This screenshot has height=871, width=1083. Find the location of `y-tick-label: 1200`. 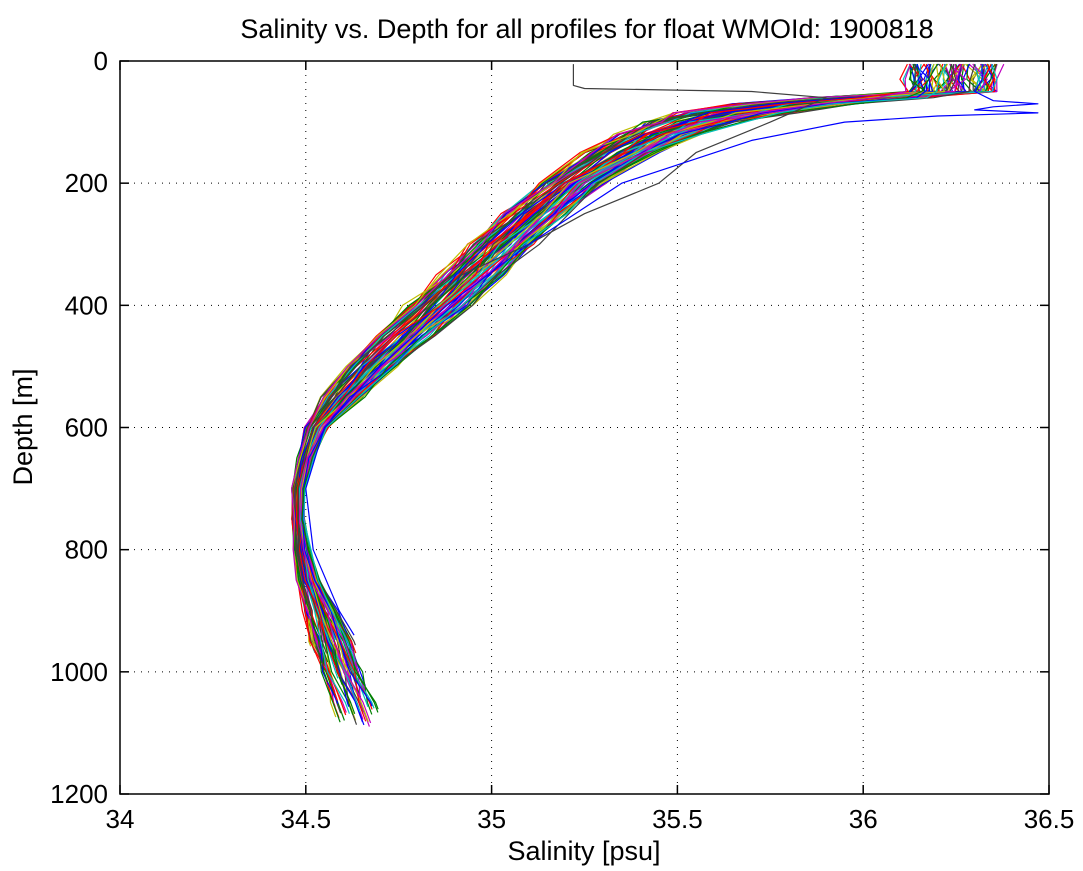

y-tick-label: 1200 is located at coordinates (79, 794).